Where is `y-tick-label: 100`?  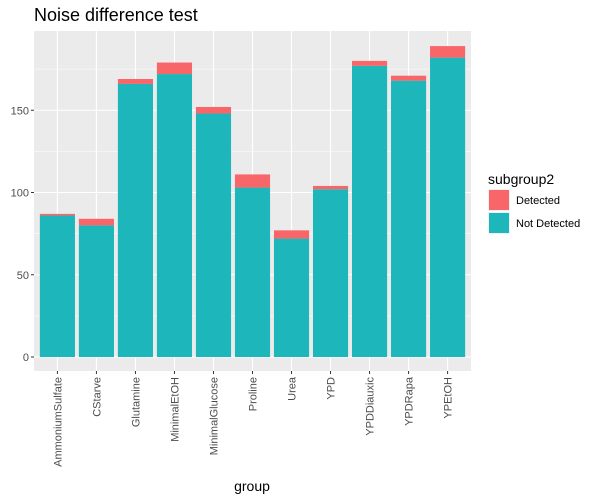
y-tick-label: 100 is located at coordinates (20, 194).